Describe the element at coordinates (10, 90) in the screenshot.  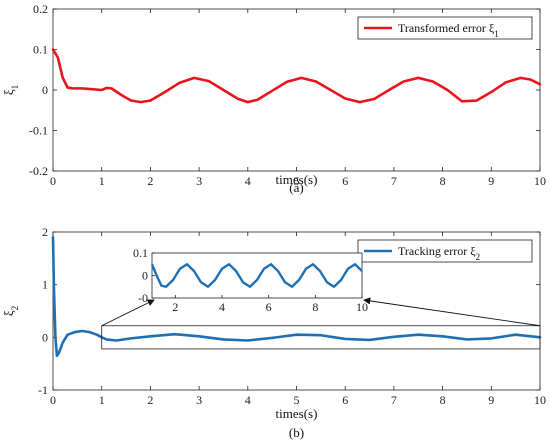
I see `y-axis-label: ξ1` at that location.